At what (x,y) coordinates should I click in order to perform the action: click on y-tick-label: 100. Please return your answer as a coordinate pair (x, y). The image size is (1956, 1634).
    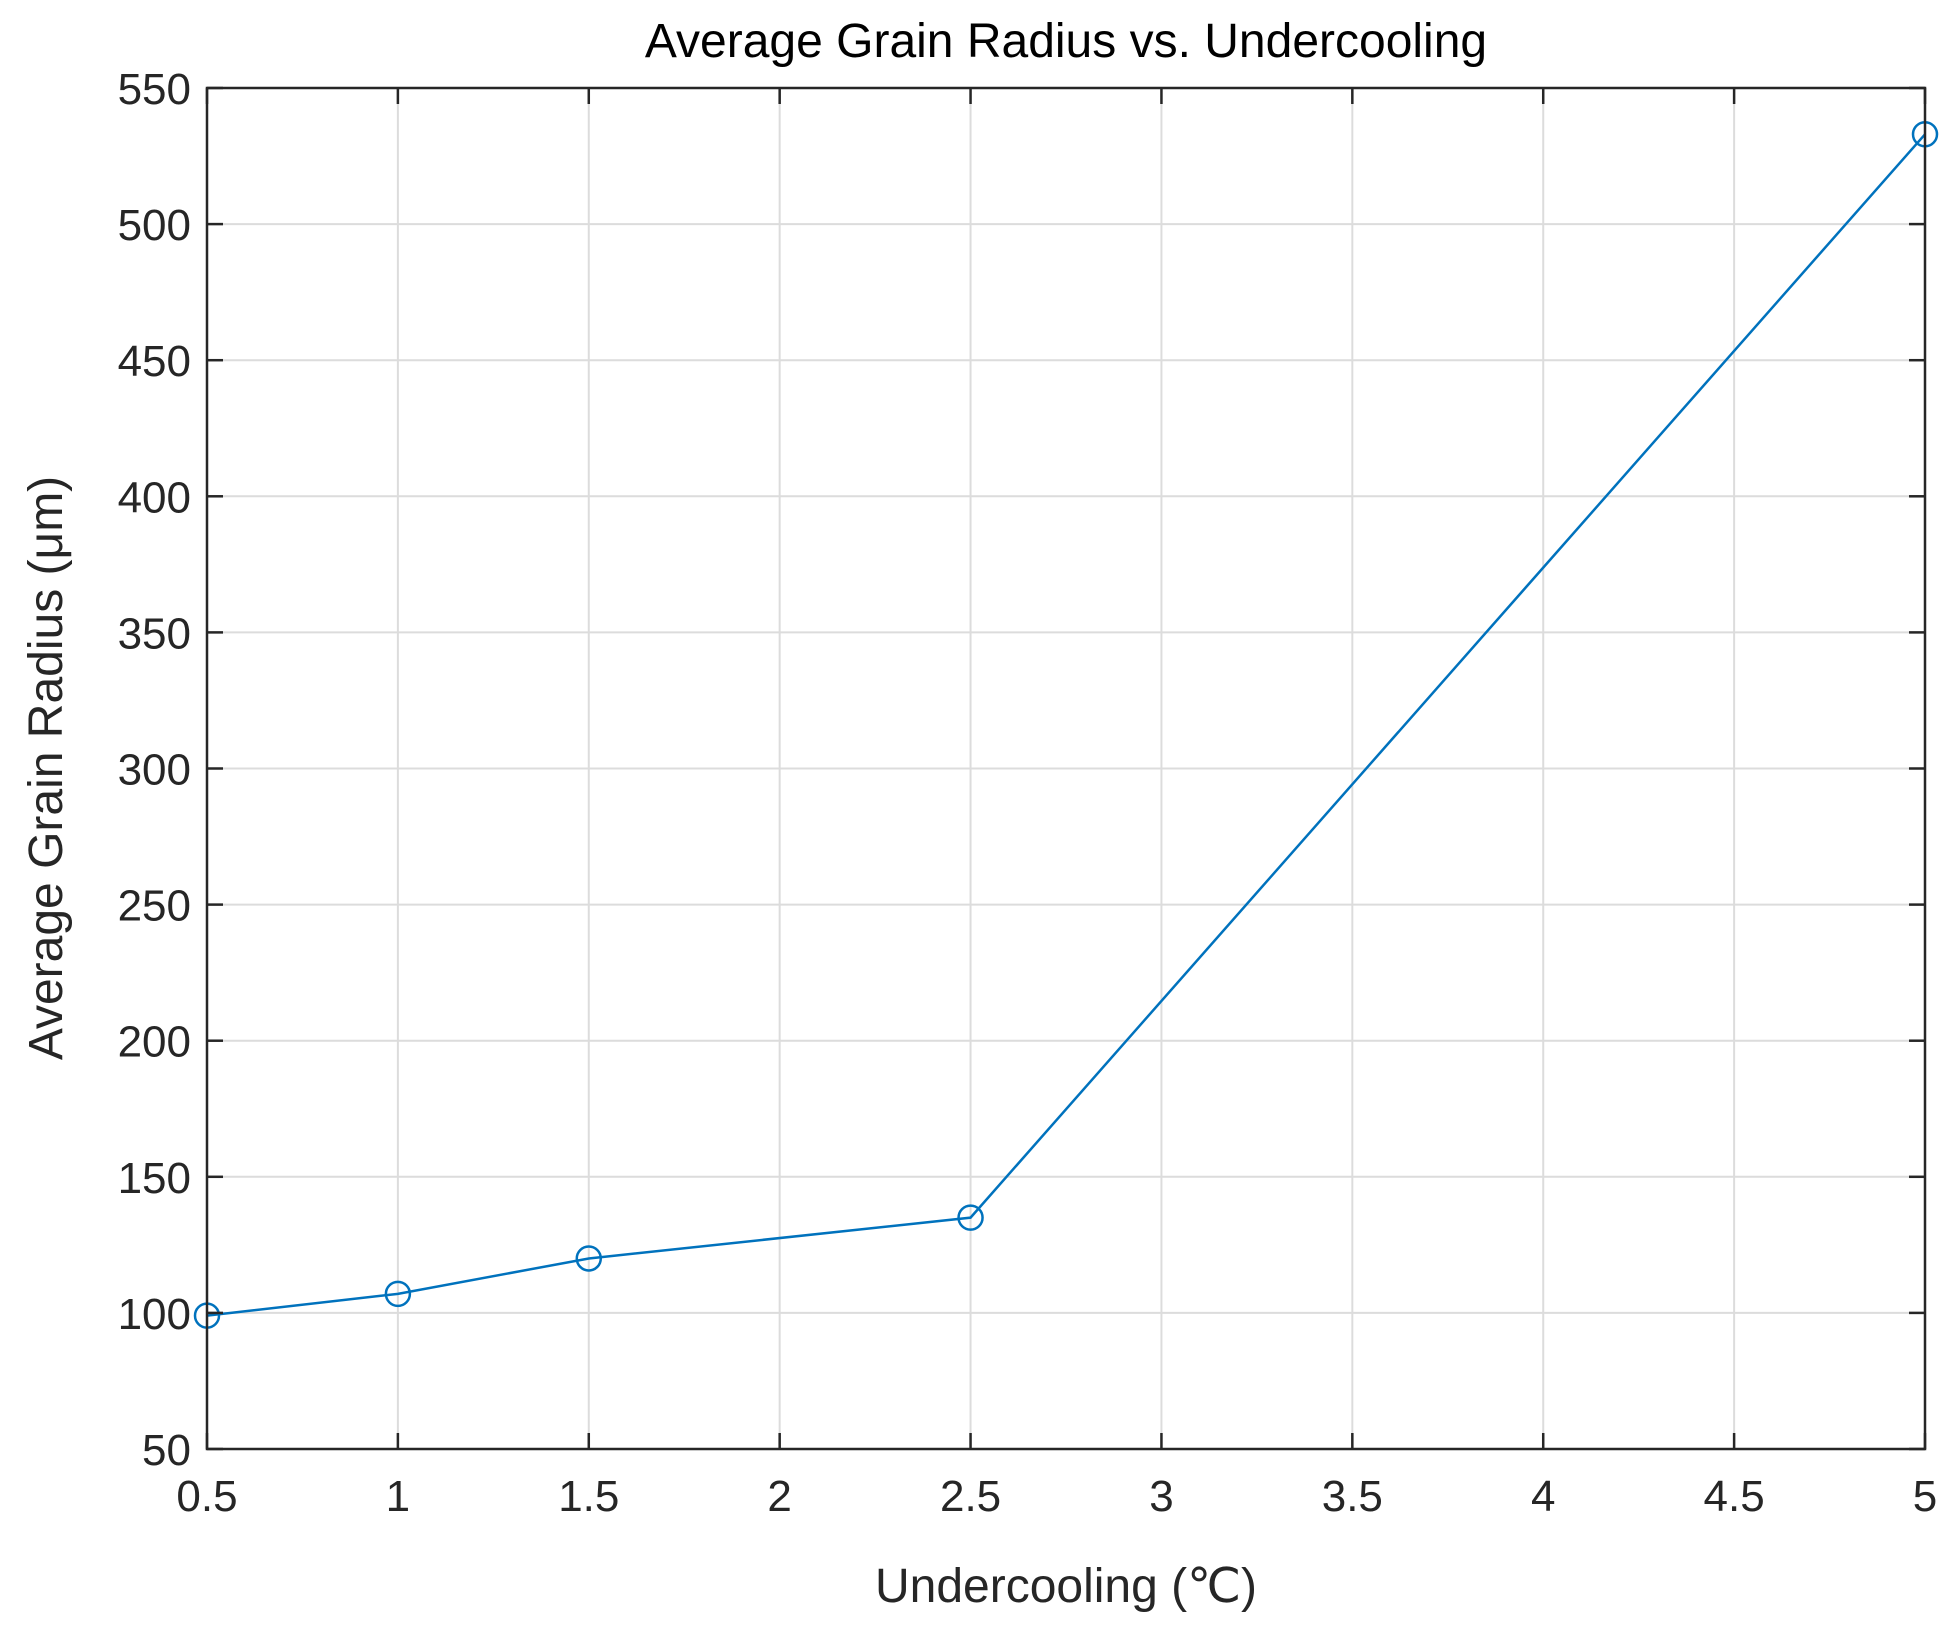
    Looking at the image, I should click on (154, 1314).